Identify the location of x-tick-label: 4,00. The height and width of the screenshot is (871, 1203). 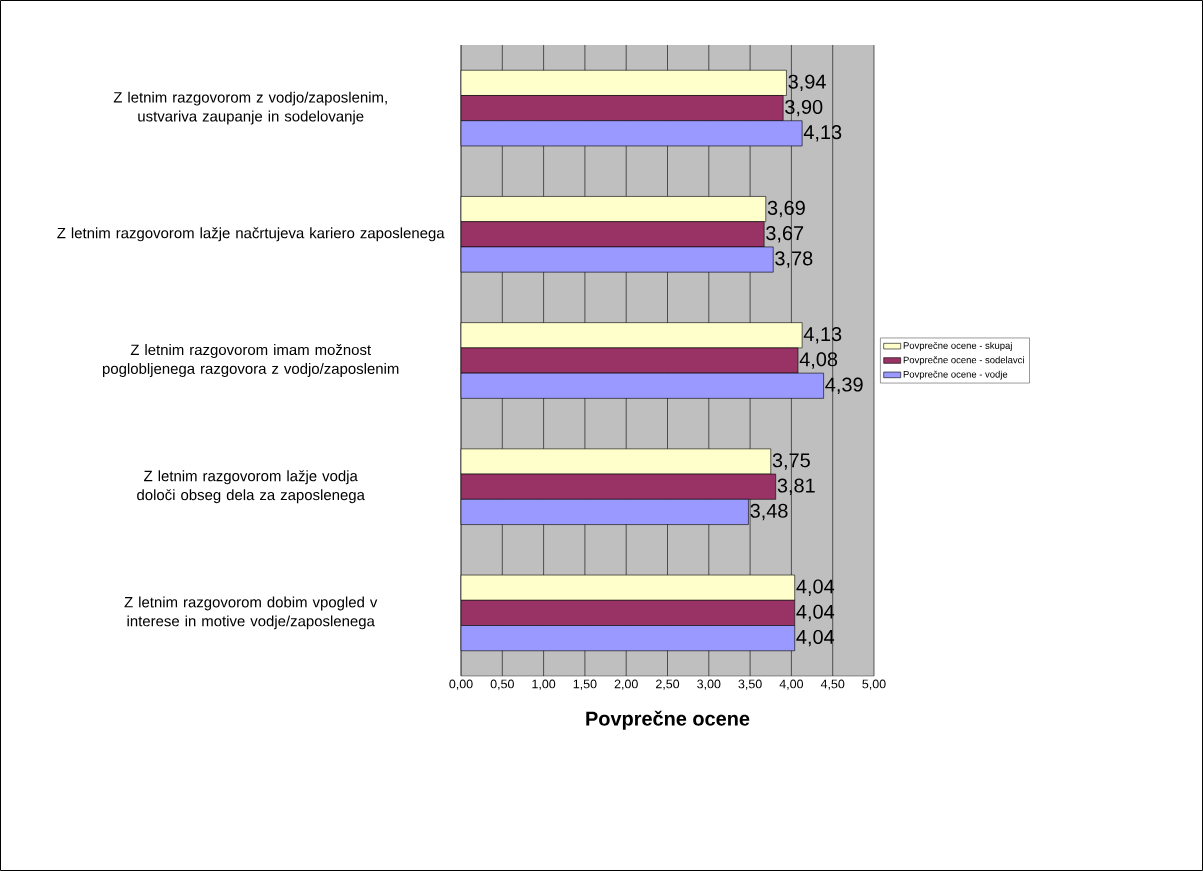
(791, 684).